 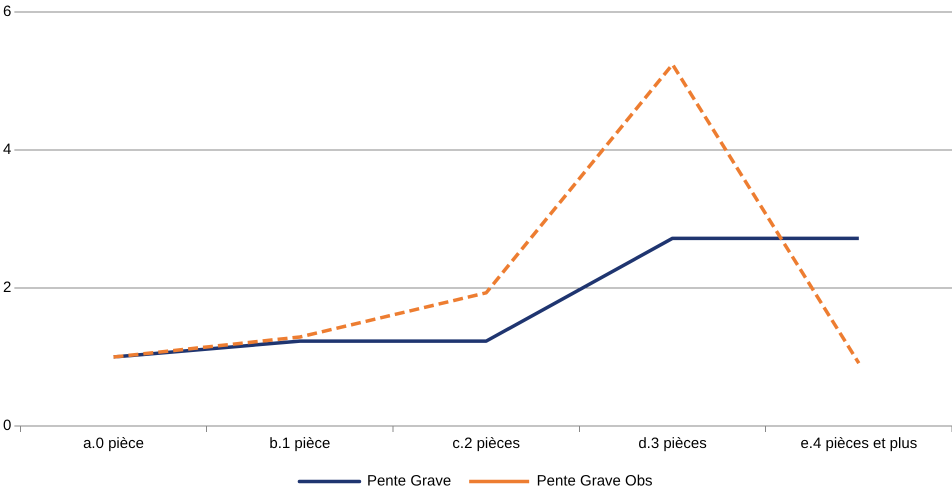 I want to click on x-tick-label: d.3 pièces, so click(x=672, y=443).